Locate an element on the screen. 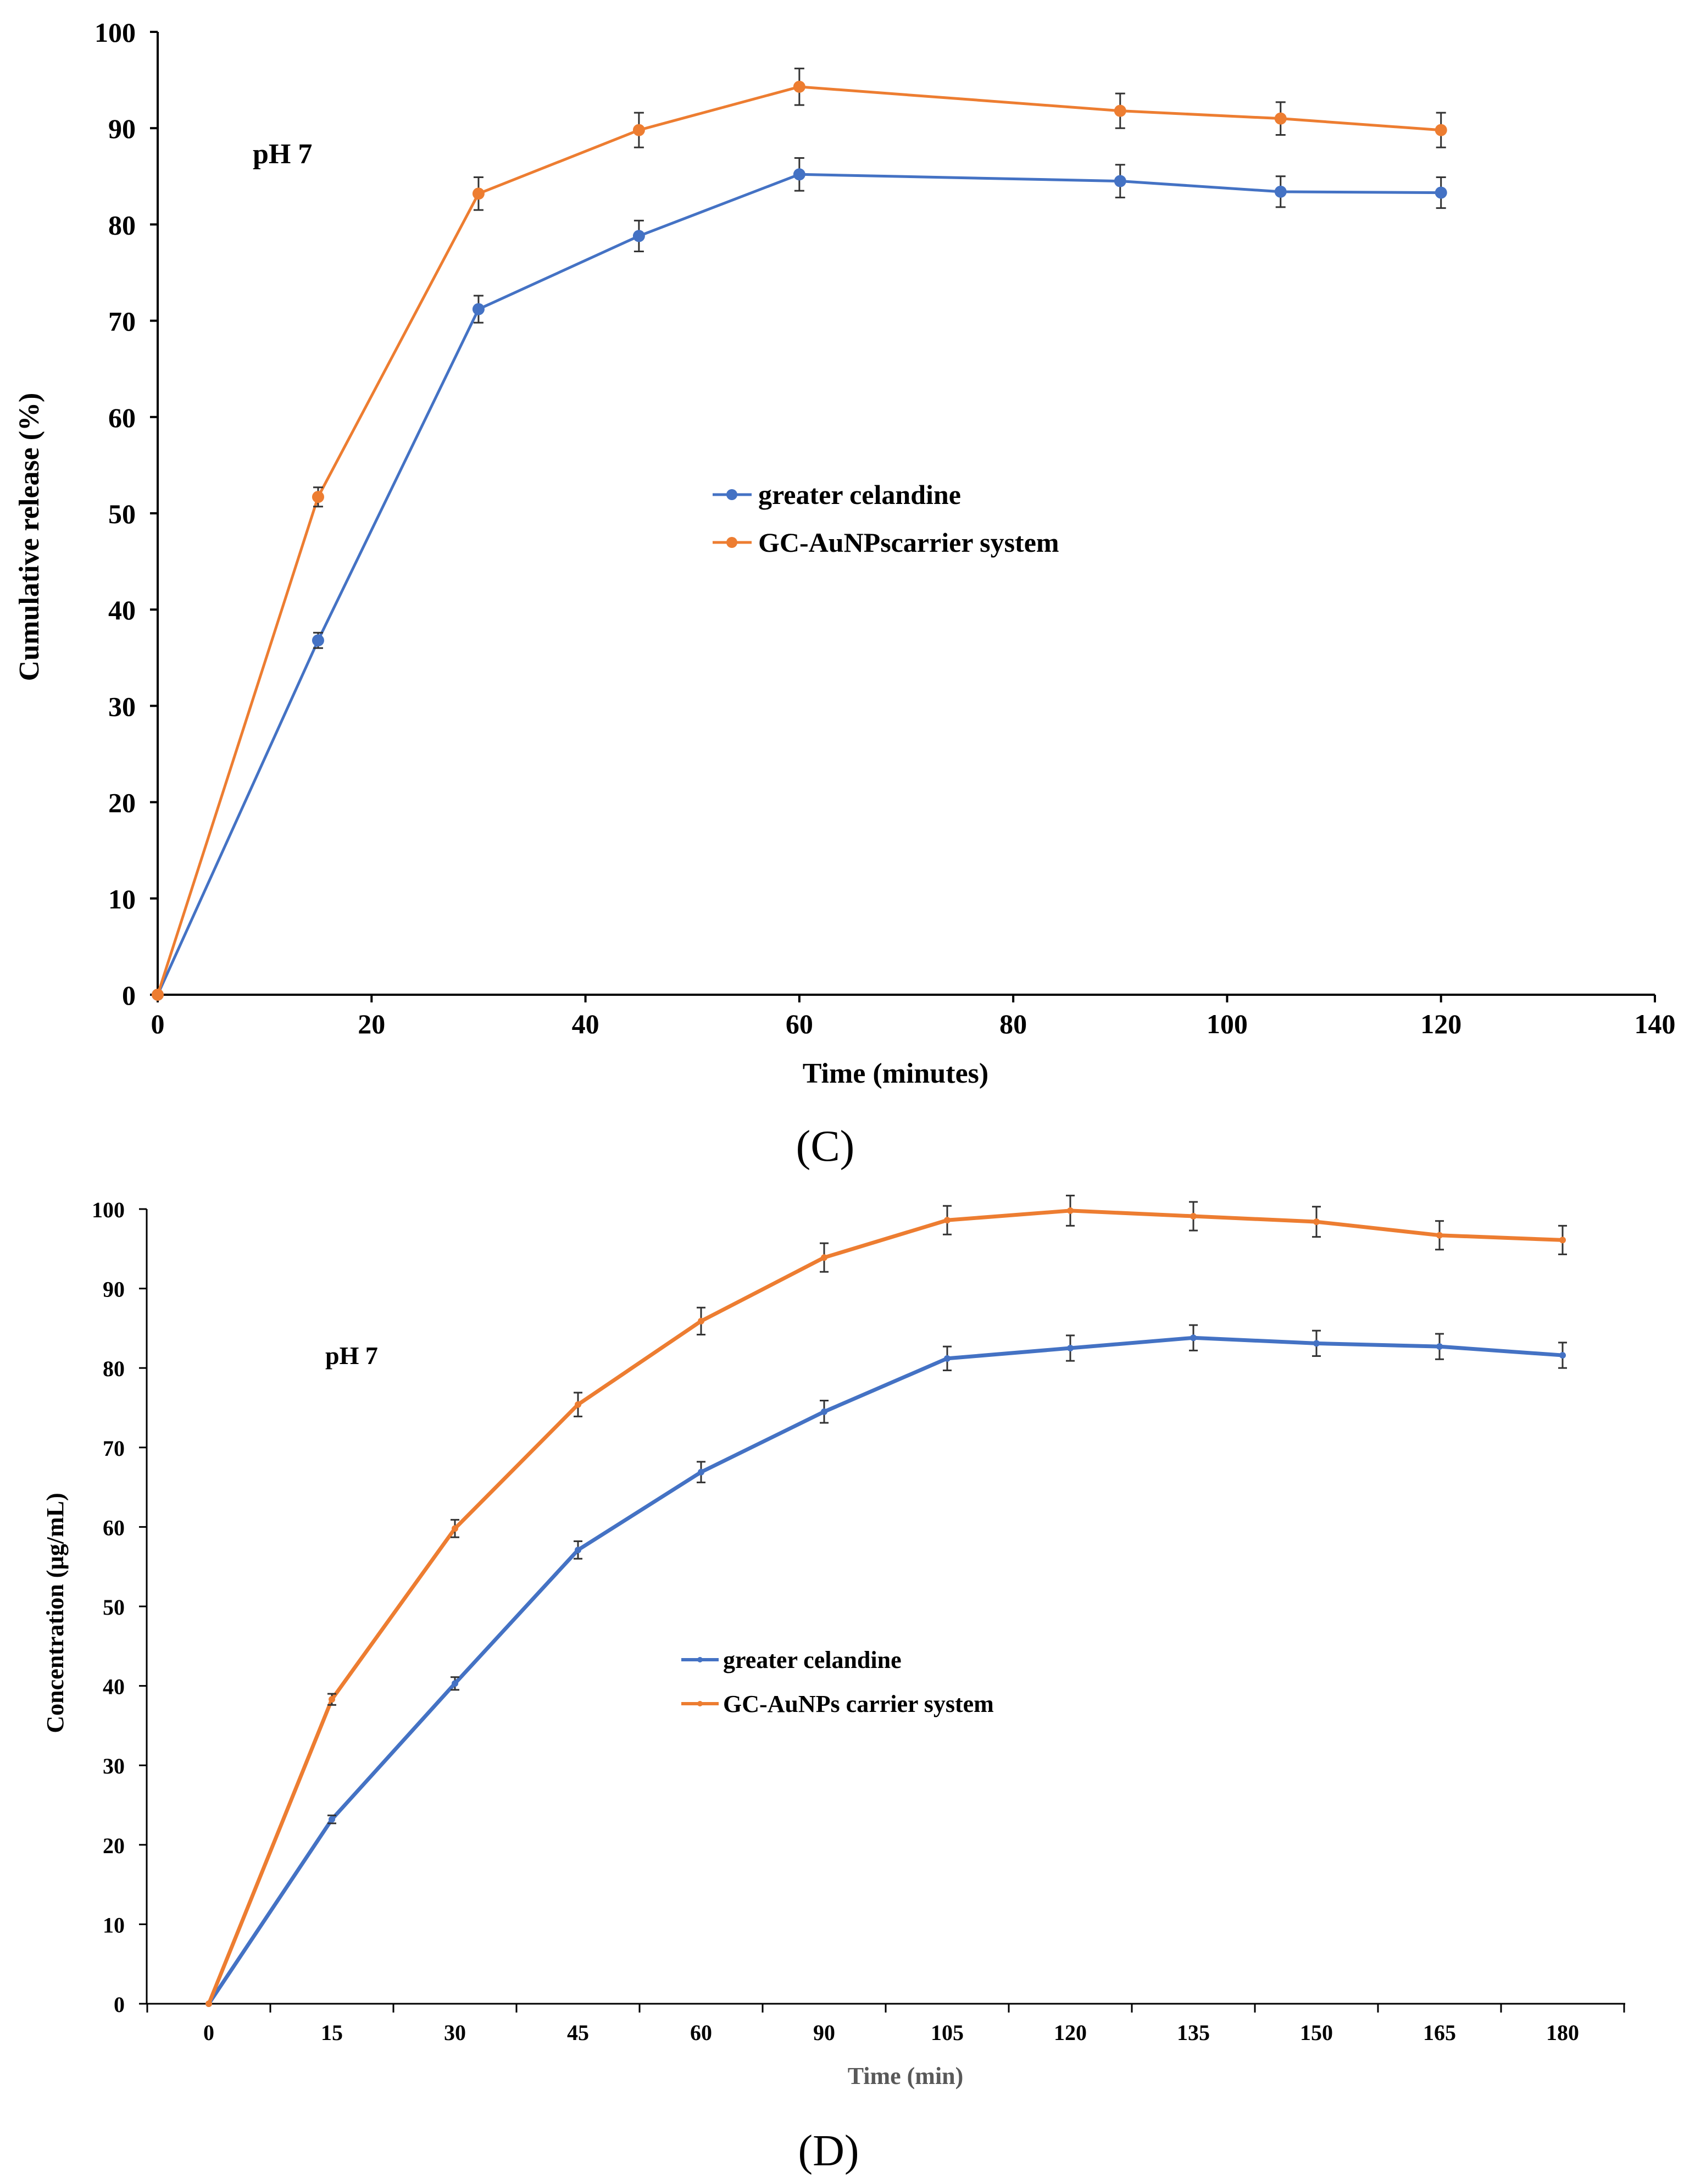  chart-d-y-tick-label: 0 is located at coordinates (119, 2004).